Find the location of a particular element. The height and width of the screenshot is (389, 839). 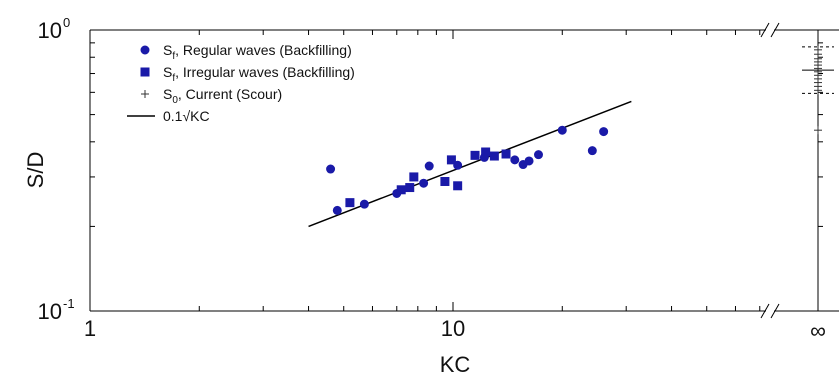

x-tick-label-infinity: ∞ is located at coordinates (818, 330).